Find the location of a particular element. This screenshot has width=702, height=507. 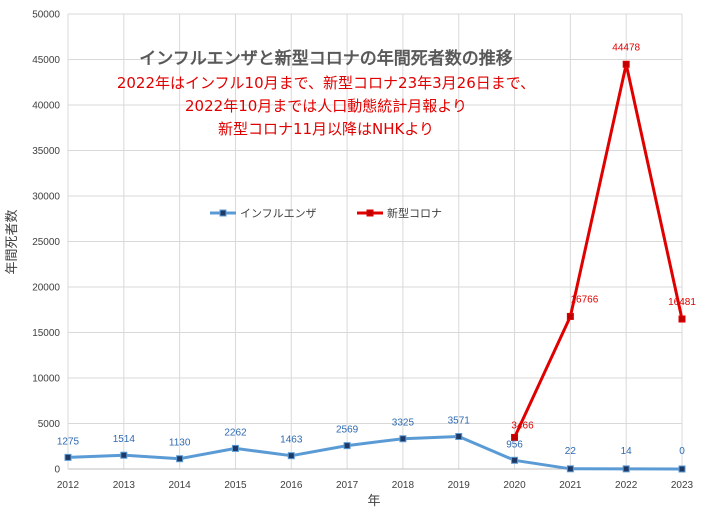

chart-subtitle-line-3: 新型コロナ11月以降はNHKより is located at coordinates (326, 129).